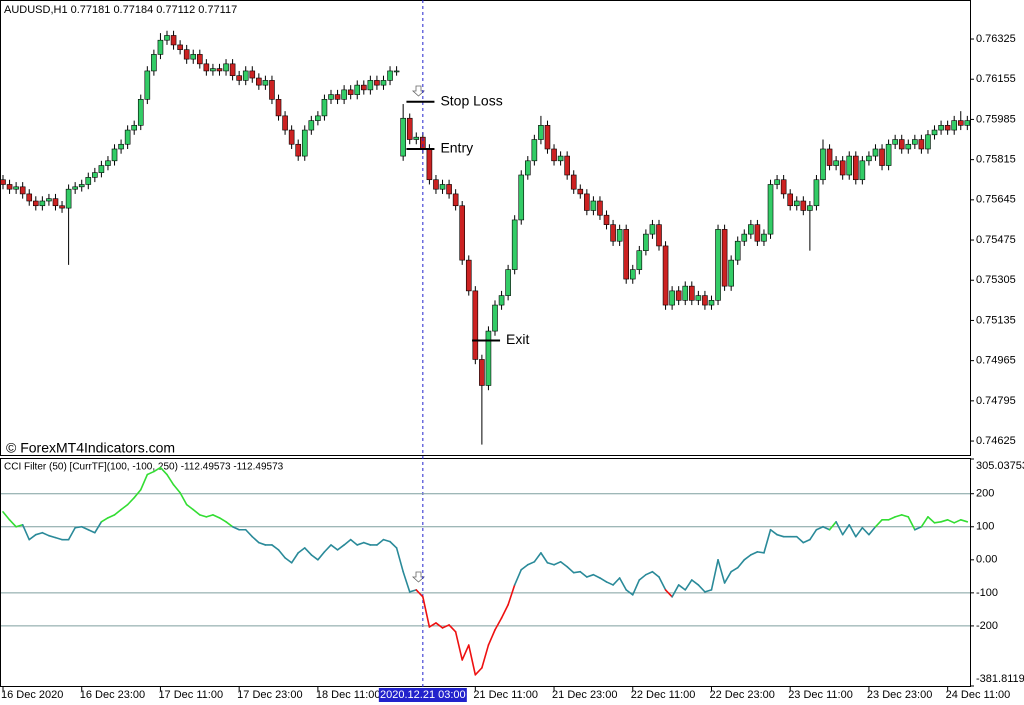  What do you see at coordinates (996, 320) in the screenshot?
I see `y-tick-label: 0.75135` at bounding box center [996, 320].